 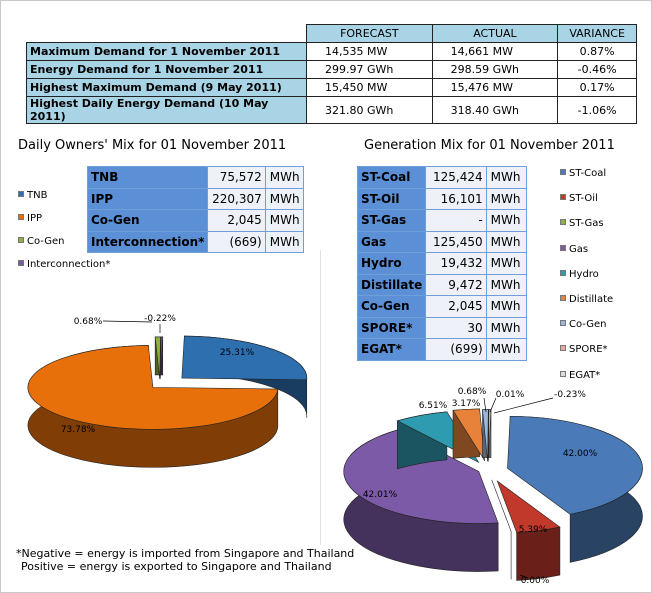 What do you see at coordinates (597, 110) in the screenshot?
I see `variance-cell: -1.06%` at bounding box center [597, 110].